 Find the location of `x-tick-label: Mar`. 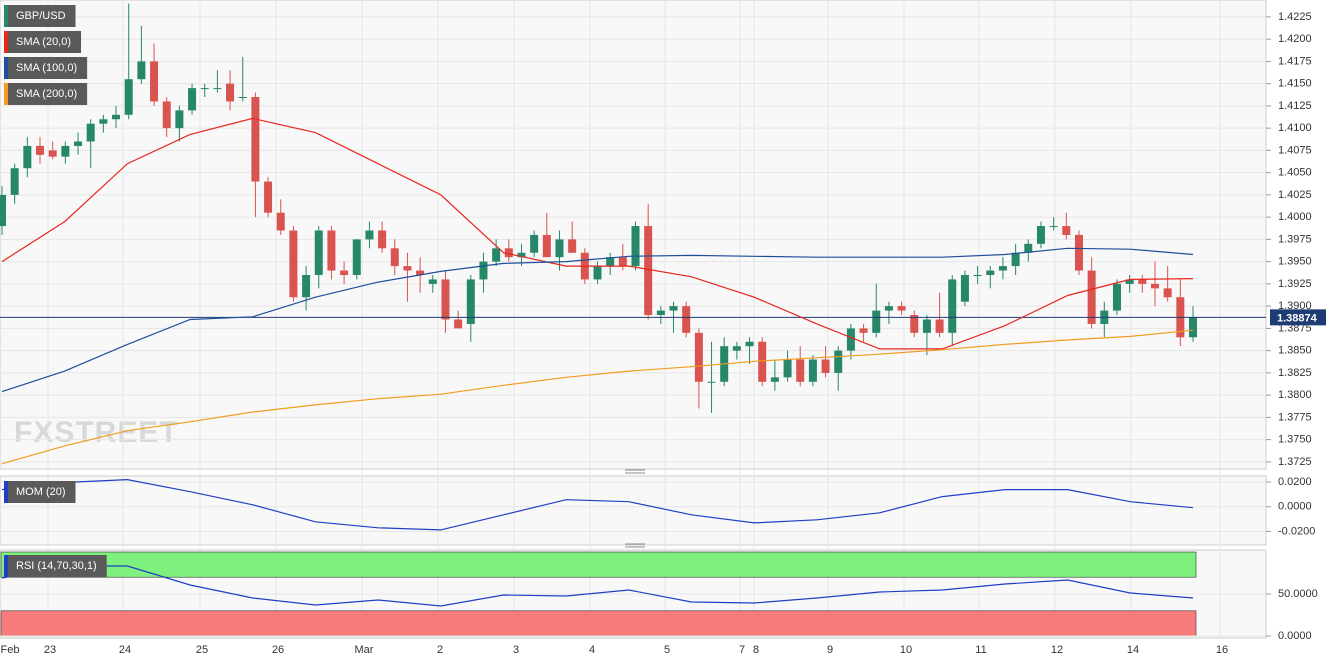

x-tick-label: Mar is located at coordinates (364, 650).